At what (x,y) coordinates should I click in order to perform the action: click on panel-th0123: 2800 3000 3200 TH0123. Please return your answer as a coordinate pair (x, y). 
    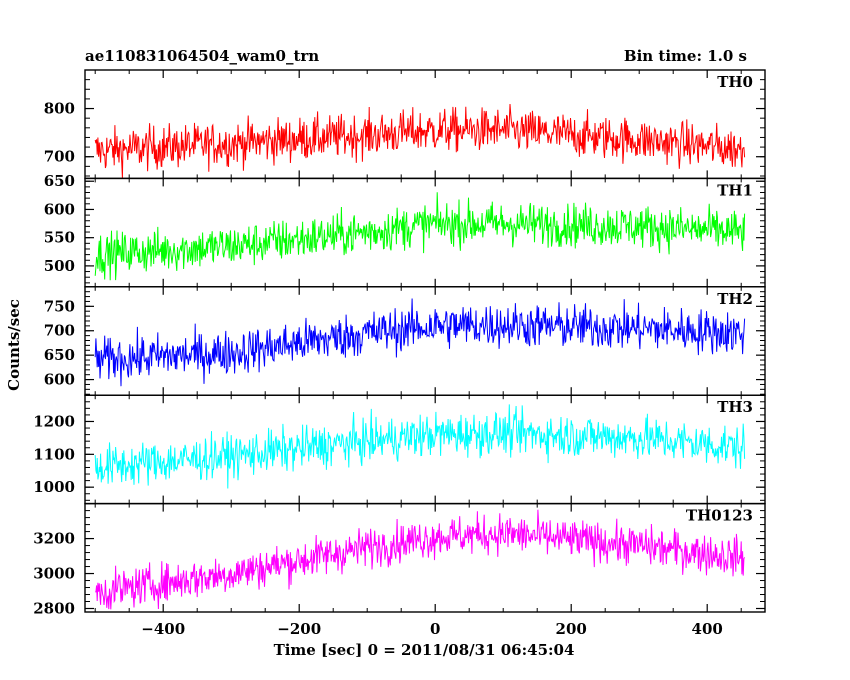
    Looking at the image, I should click on (399, 560).